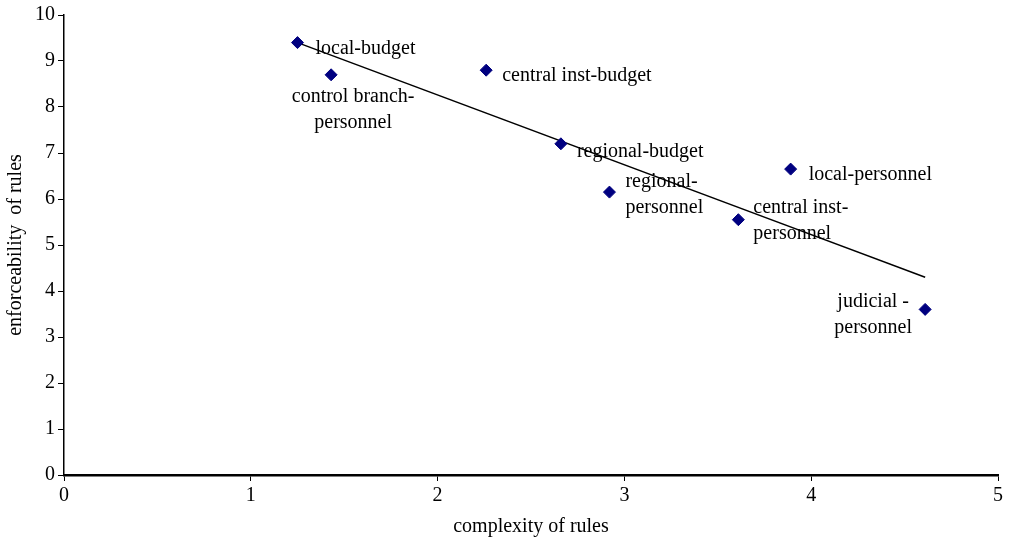 The width and height of the screenshot is (1010, 543). I want to click on x-tick-label: 1, so click(250, 494).